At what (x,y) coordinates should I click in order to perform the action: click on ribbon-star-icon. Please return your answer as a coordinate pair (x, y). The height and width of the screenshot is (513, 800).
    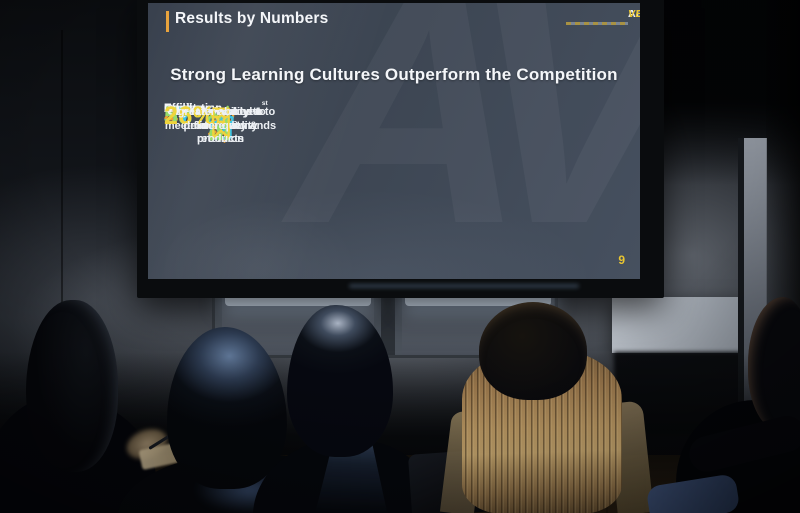
    Looking at the image, I should click on (220, 125).